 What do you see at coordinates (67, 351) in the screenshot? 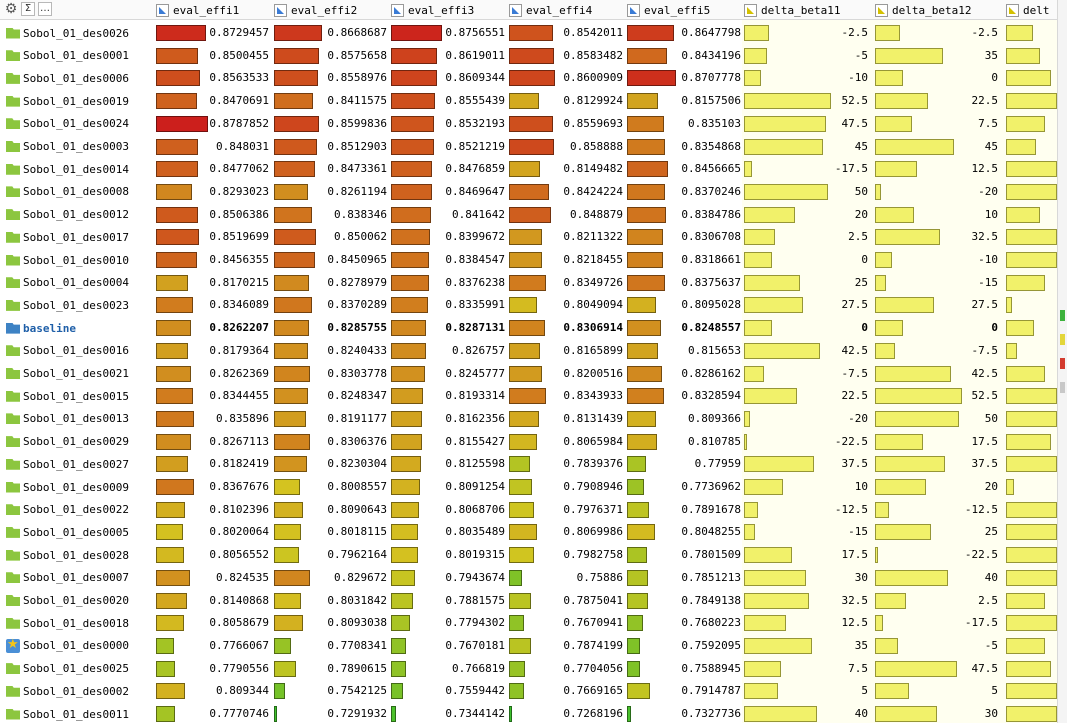
I see `row-name: Sobol_01_des0016` at bounding box center [67, 351].